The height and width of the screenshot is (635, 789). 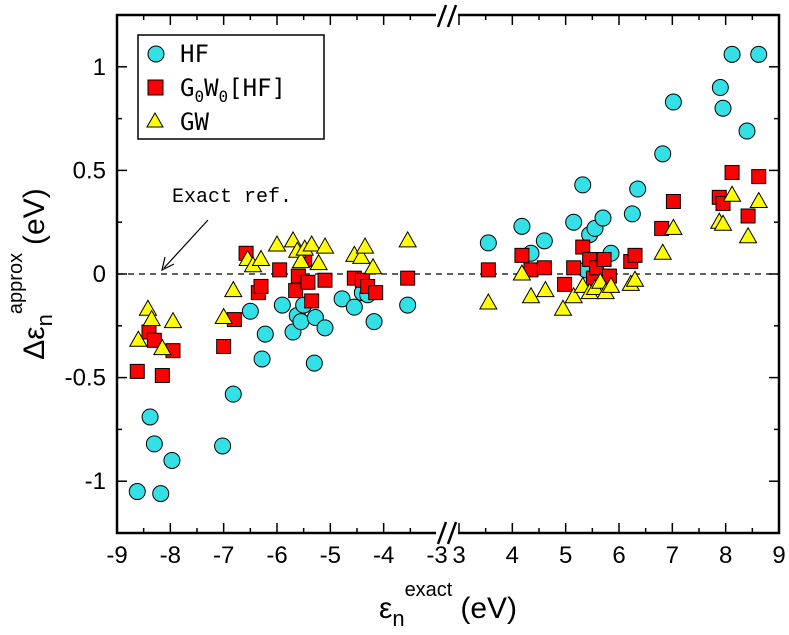 I want to click on legend-marker-gw, so click(x=155, y=119).